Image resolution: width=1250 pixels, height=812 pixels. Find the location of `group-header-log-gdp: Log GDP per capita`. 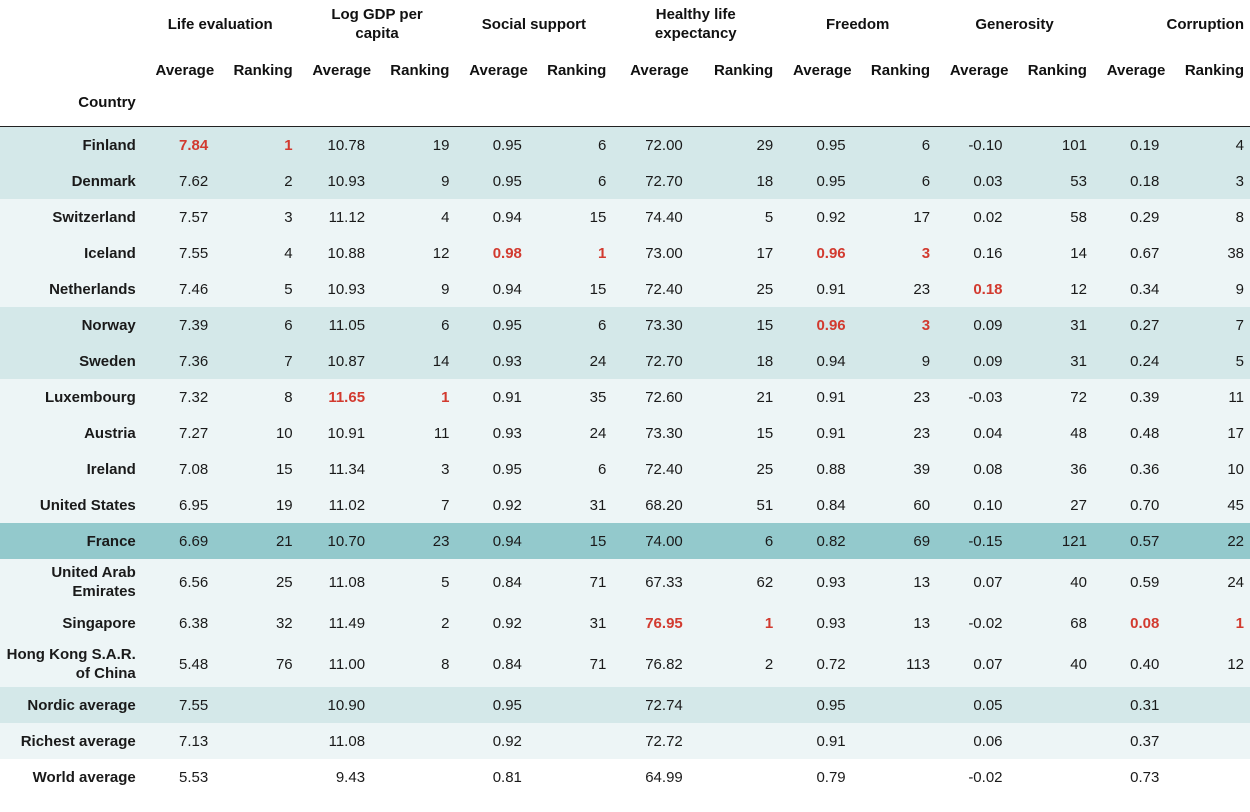

group-header-log-gdp: Log GDP per capita is located at coordinates (377, 24).